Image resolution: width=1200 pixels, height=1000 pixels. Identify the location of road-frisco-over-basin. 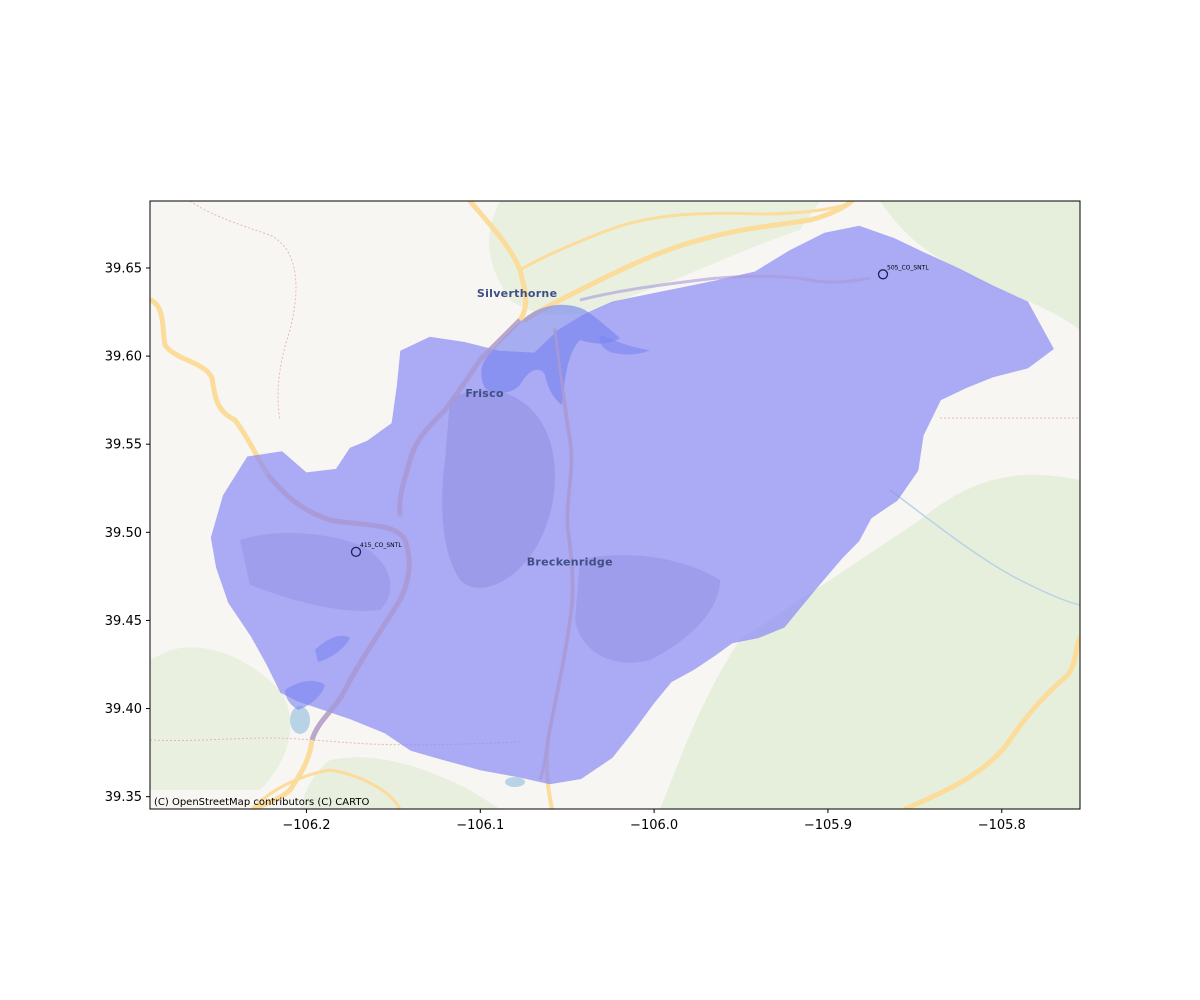
(459, 417).